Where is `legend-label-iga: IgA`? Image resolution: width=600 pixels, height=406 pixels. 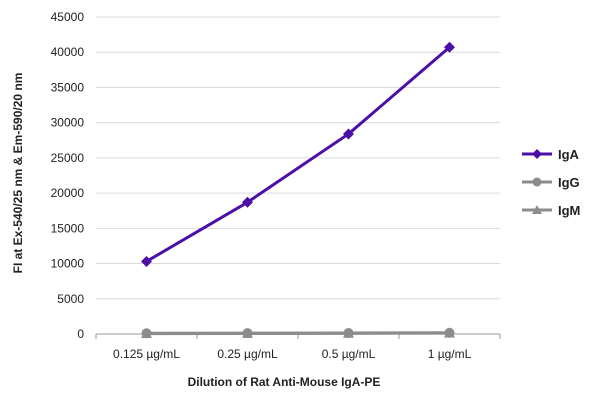 legend-label-iga: IgA is located at coordinates (569, 154).